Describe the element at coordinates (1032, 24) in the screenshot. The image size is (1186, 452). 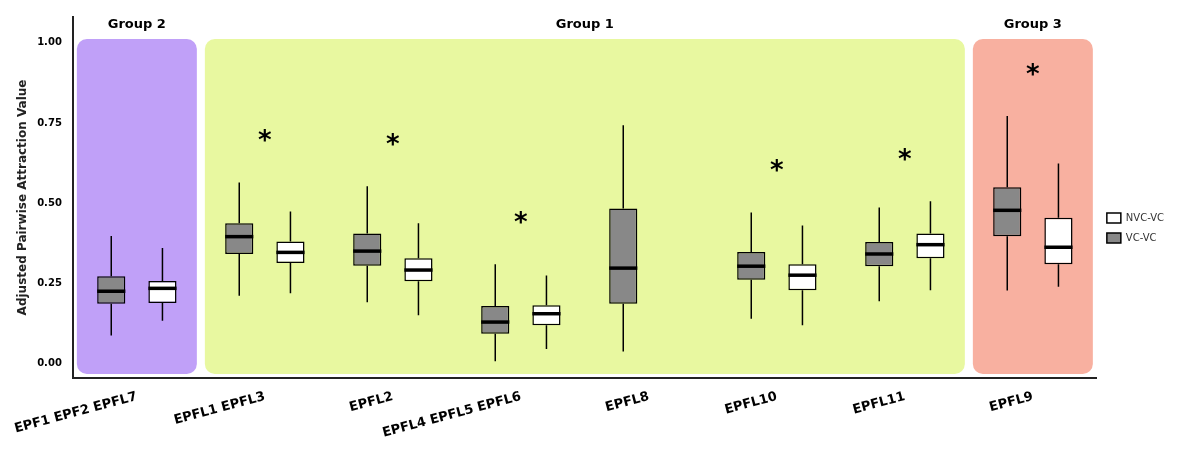
I see `band-label: Group 3` at that location.